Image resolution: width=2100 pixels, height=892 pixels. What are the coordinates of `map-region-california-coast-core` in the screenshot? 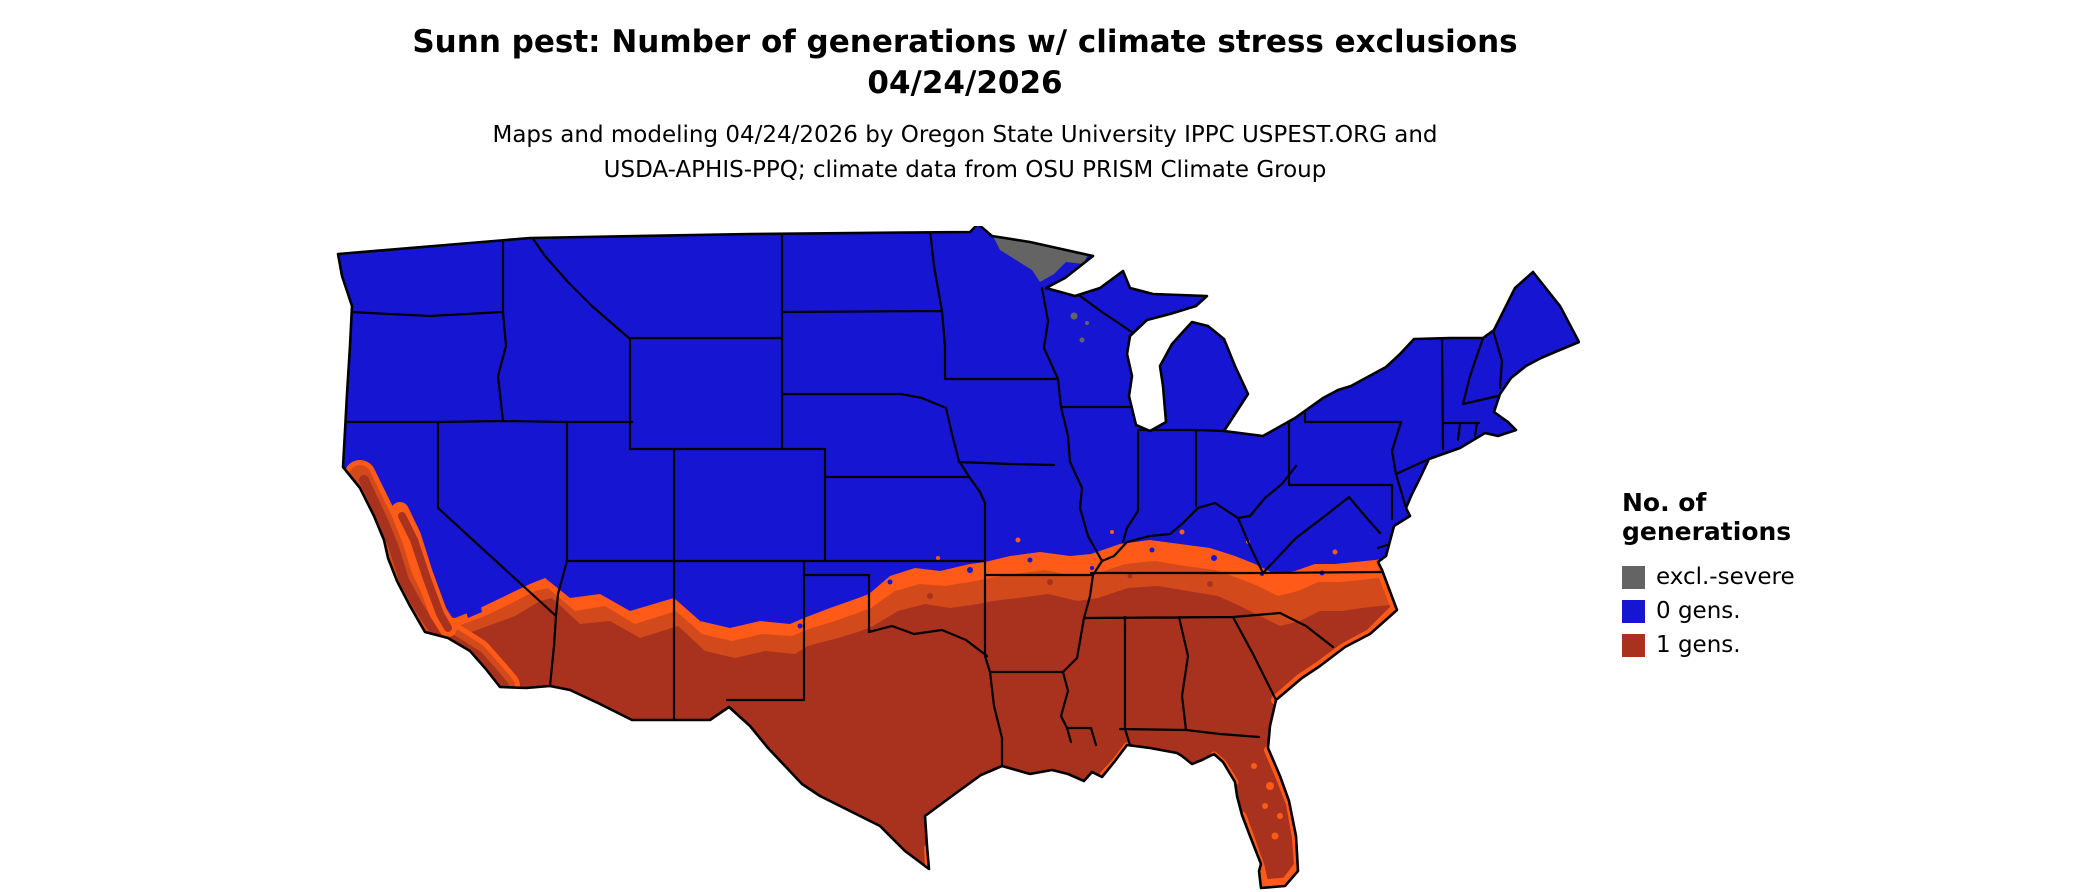 It's located at (434, 583).